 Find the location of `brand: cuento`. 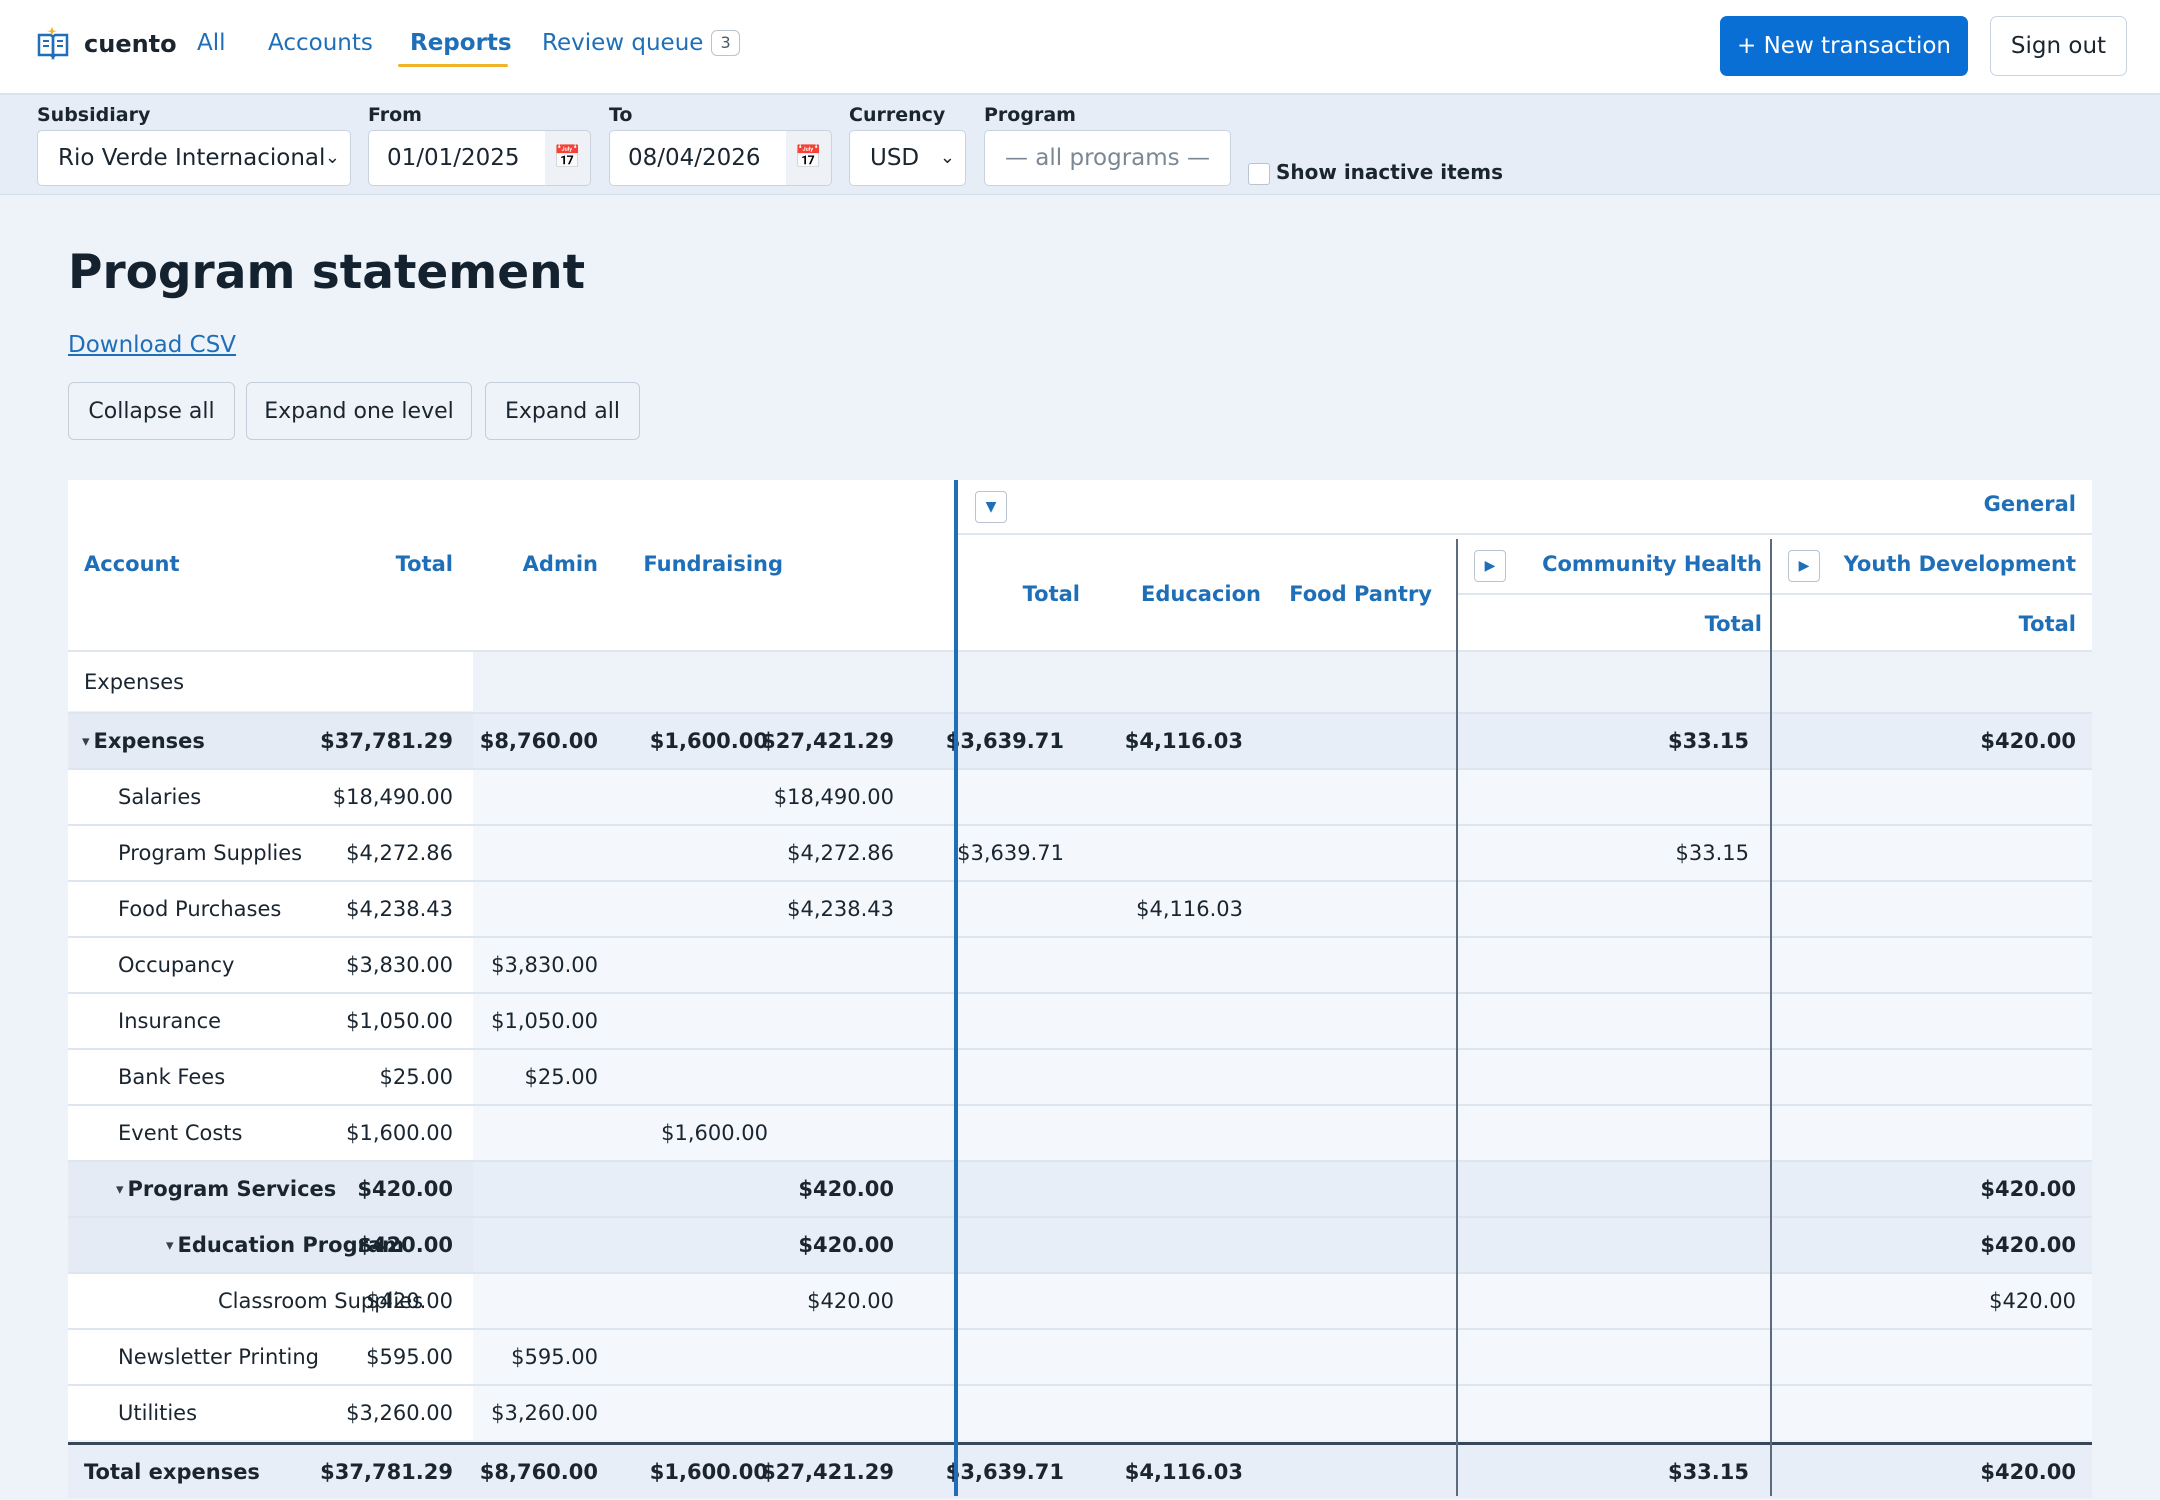

brand: cuento is located at coordinates (106, 44).